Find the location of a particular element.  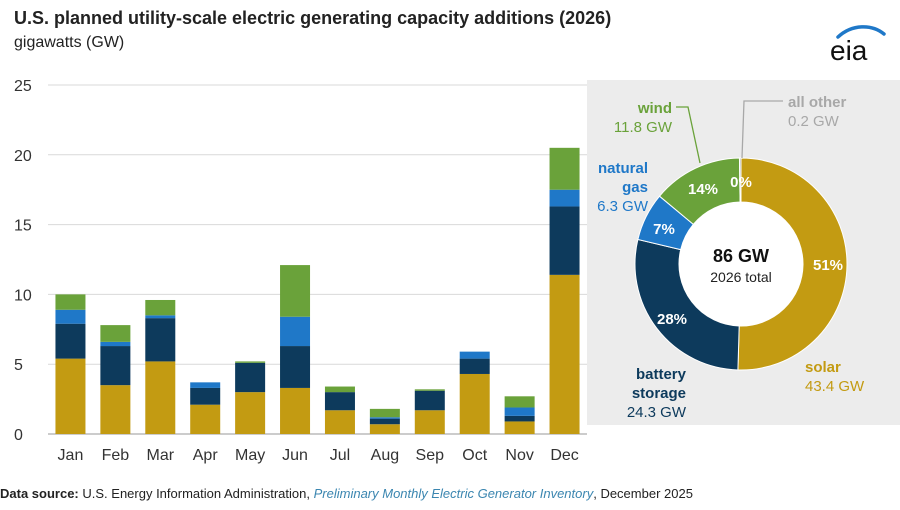

donut-percent-battery_storage: 28% is located at coordinates (672, 319).